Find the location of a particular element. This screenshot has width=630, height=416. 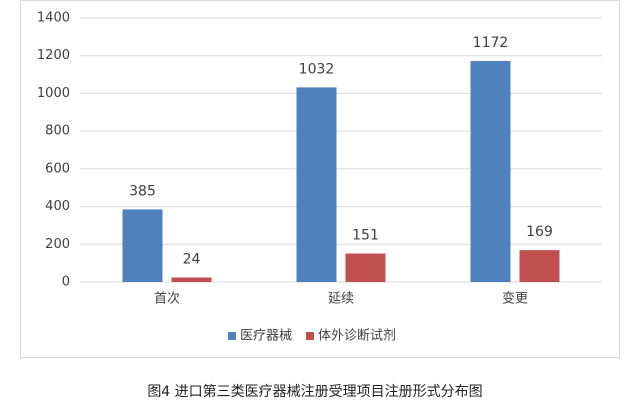

data-label: 385 is located at coordinates (142, 191).